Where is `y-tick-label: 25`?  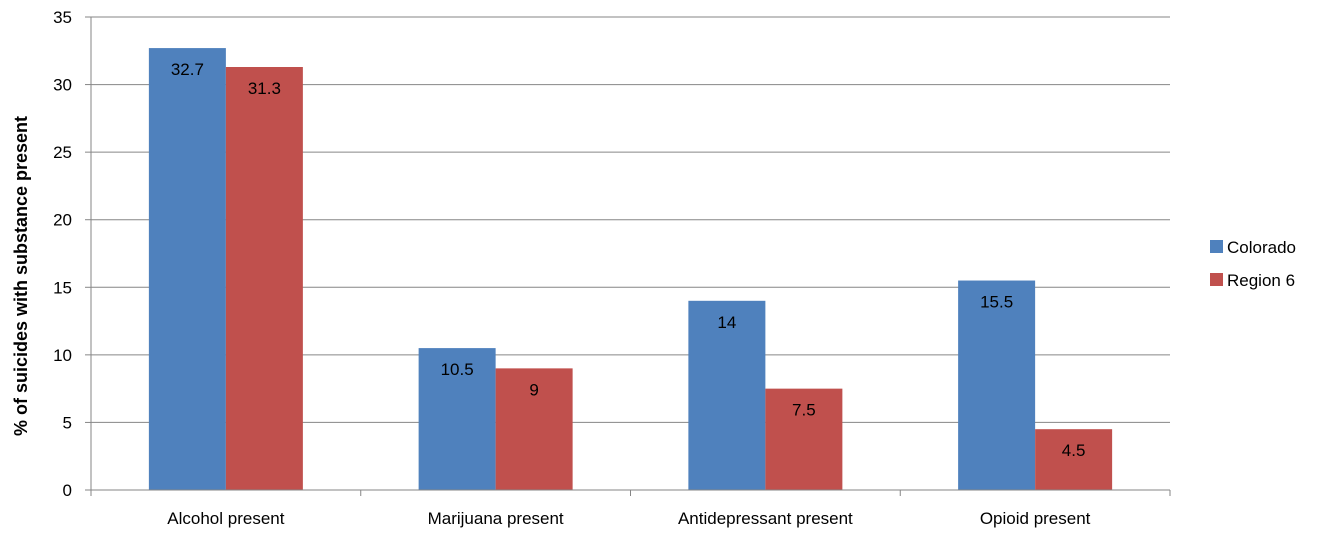
y-tick-label: 25 is located at coordinates (62, 152).